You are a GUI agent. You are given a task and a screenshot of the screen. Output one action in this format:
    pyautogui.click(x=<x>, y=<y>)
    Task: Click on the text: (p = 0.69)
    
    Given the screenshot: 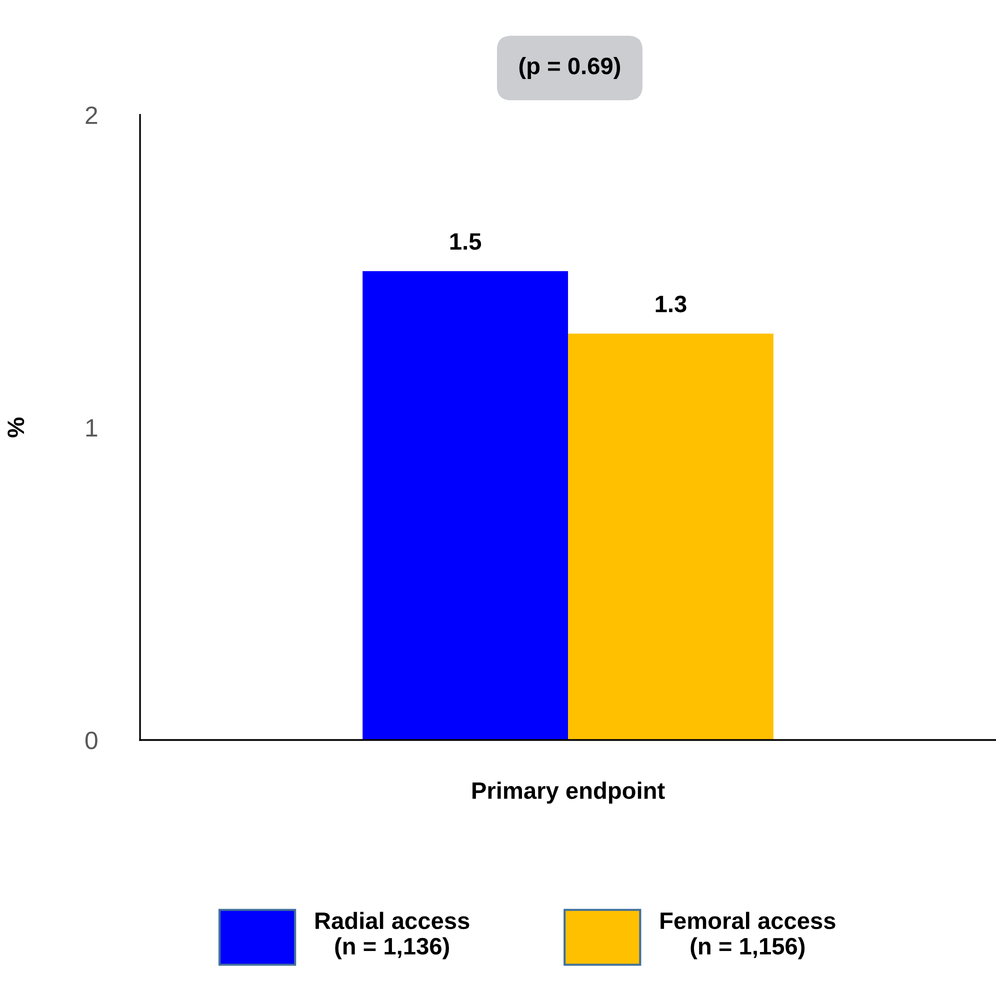 What is the action you would take?
    pyautogui.click(x=569, y=68)
    